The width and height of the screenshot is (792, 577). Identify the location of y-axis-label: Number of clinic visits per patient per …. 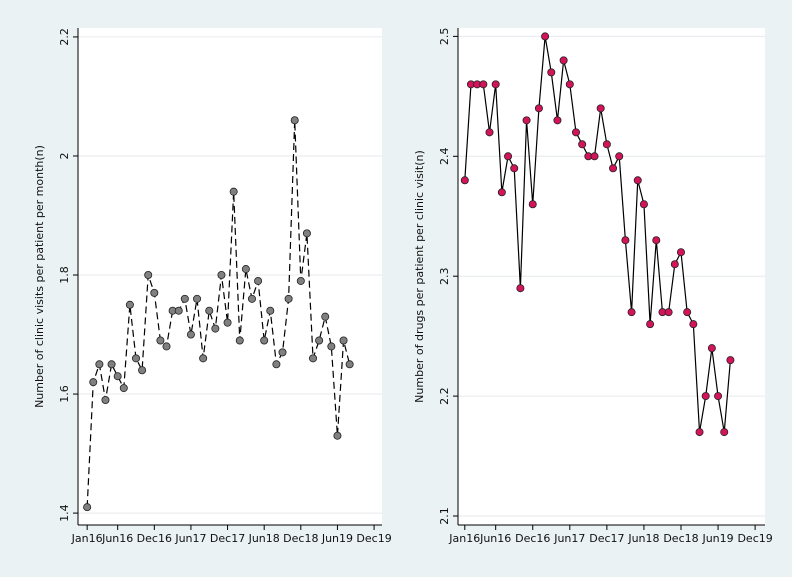
(39, 276).